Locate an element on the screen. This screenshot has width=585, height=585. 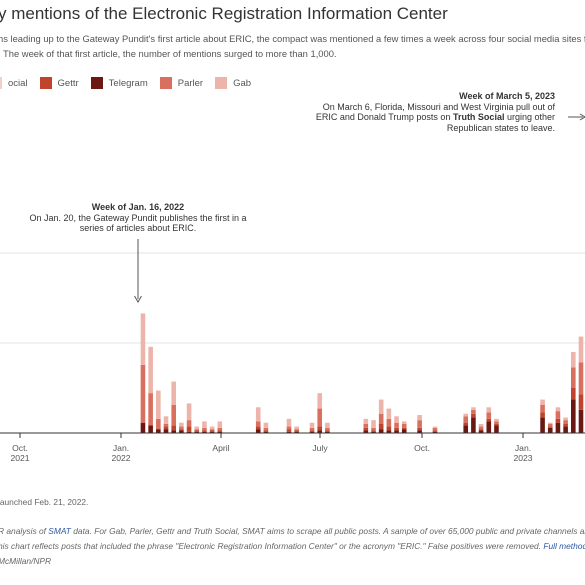
legend-swatch-truth-social is located at coordinates (1, 83).